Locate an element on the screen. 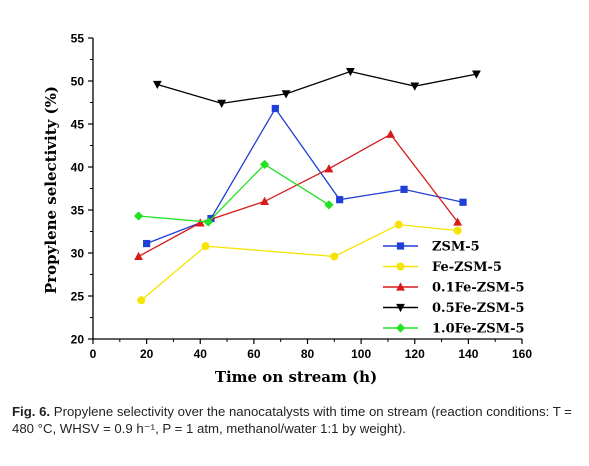 The image size is (589, 466). legend-label-0-5fe-zsm-5: 0.5Fe-ZSM-5 is located at coordinates (478, 308).